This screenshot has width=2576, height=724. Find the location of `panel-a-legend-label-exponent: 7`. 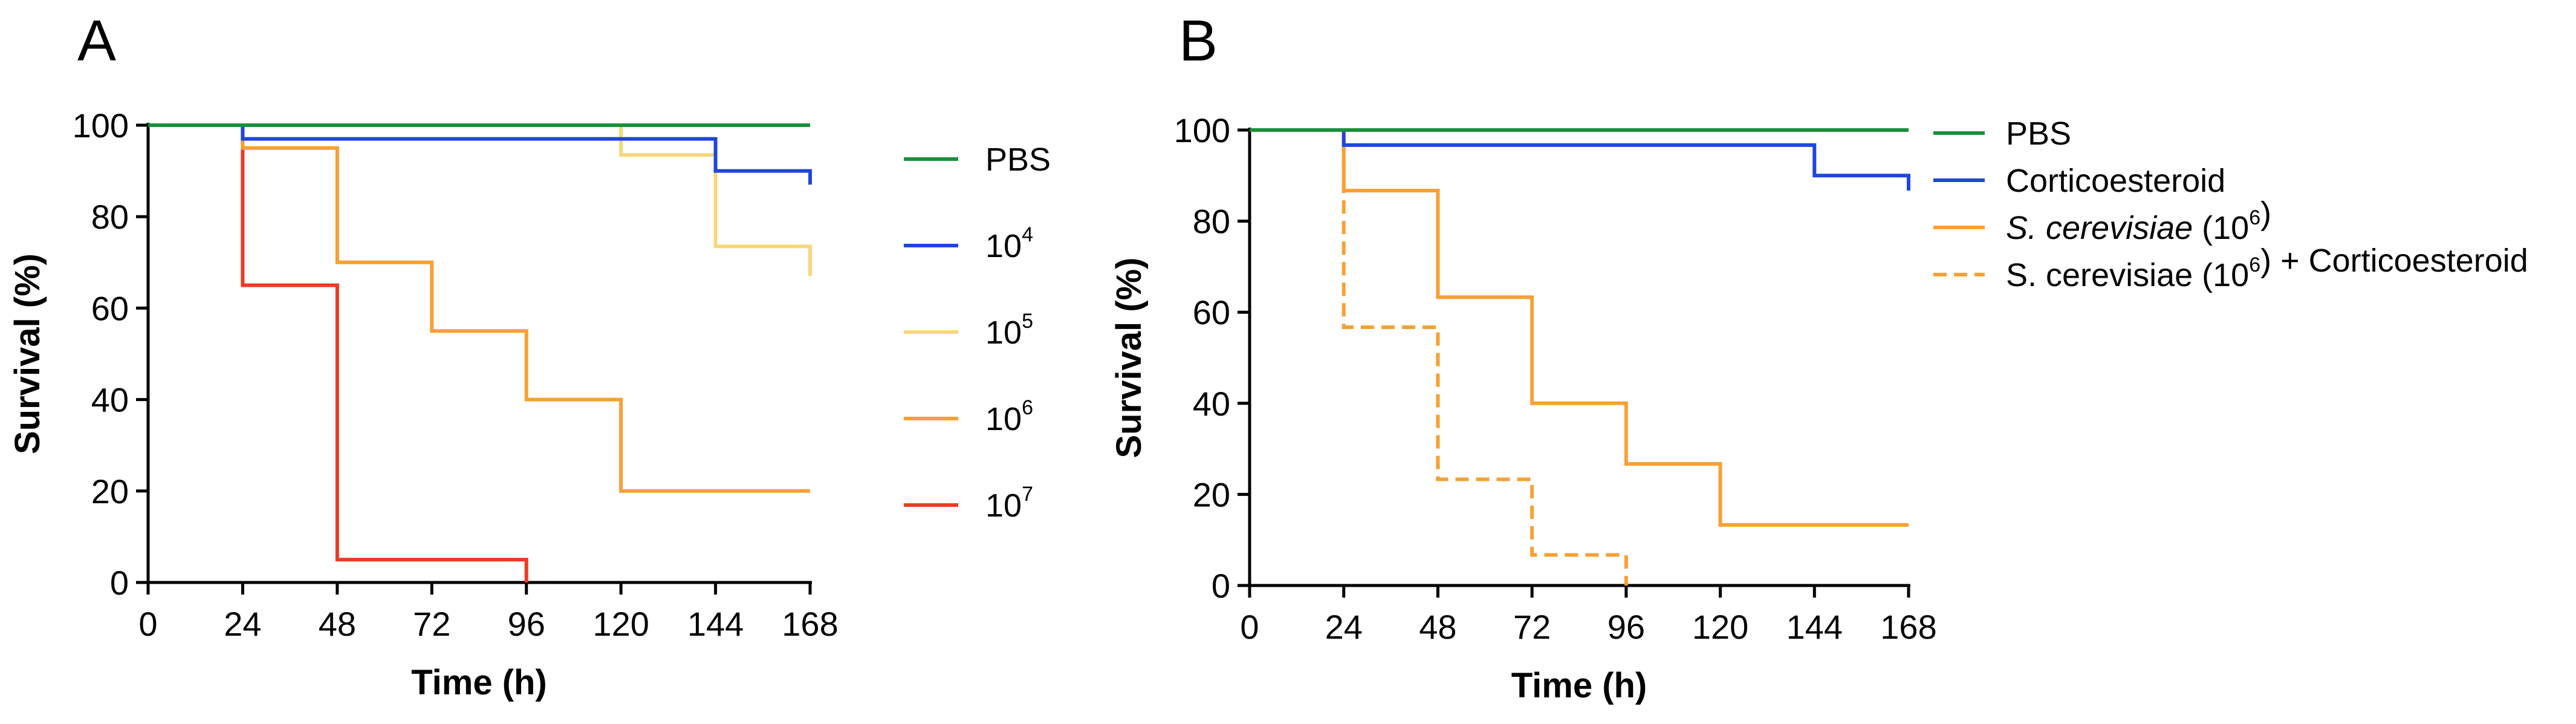

panel-a-legend-label-exponent: 7 is located at coordinates (1027, 494).